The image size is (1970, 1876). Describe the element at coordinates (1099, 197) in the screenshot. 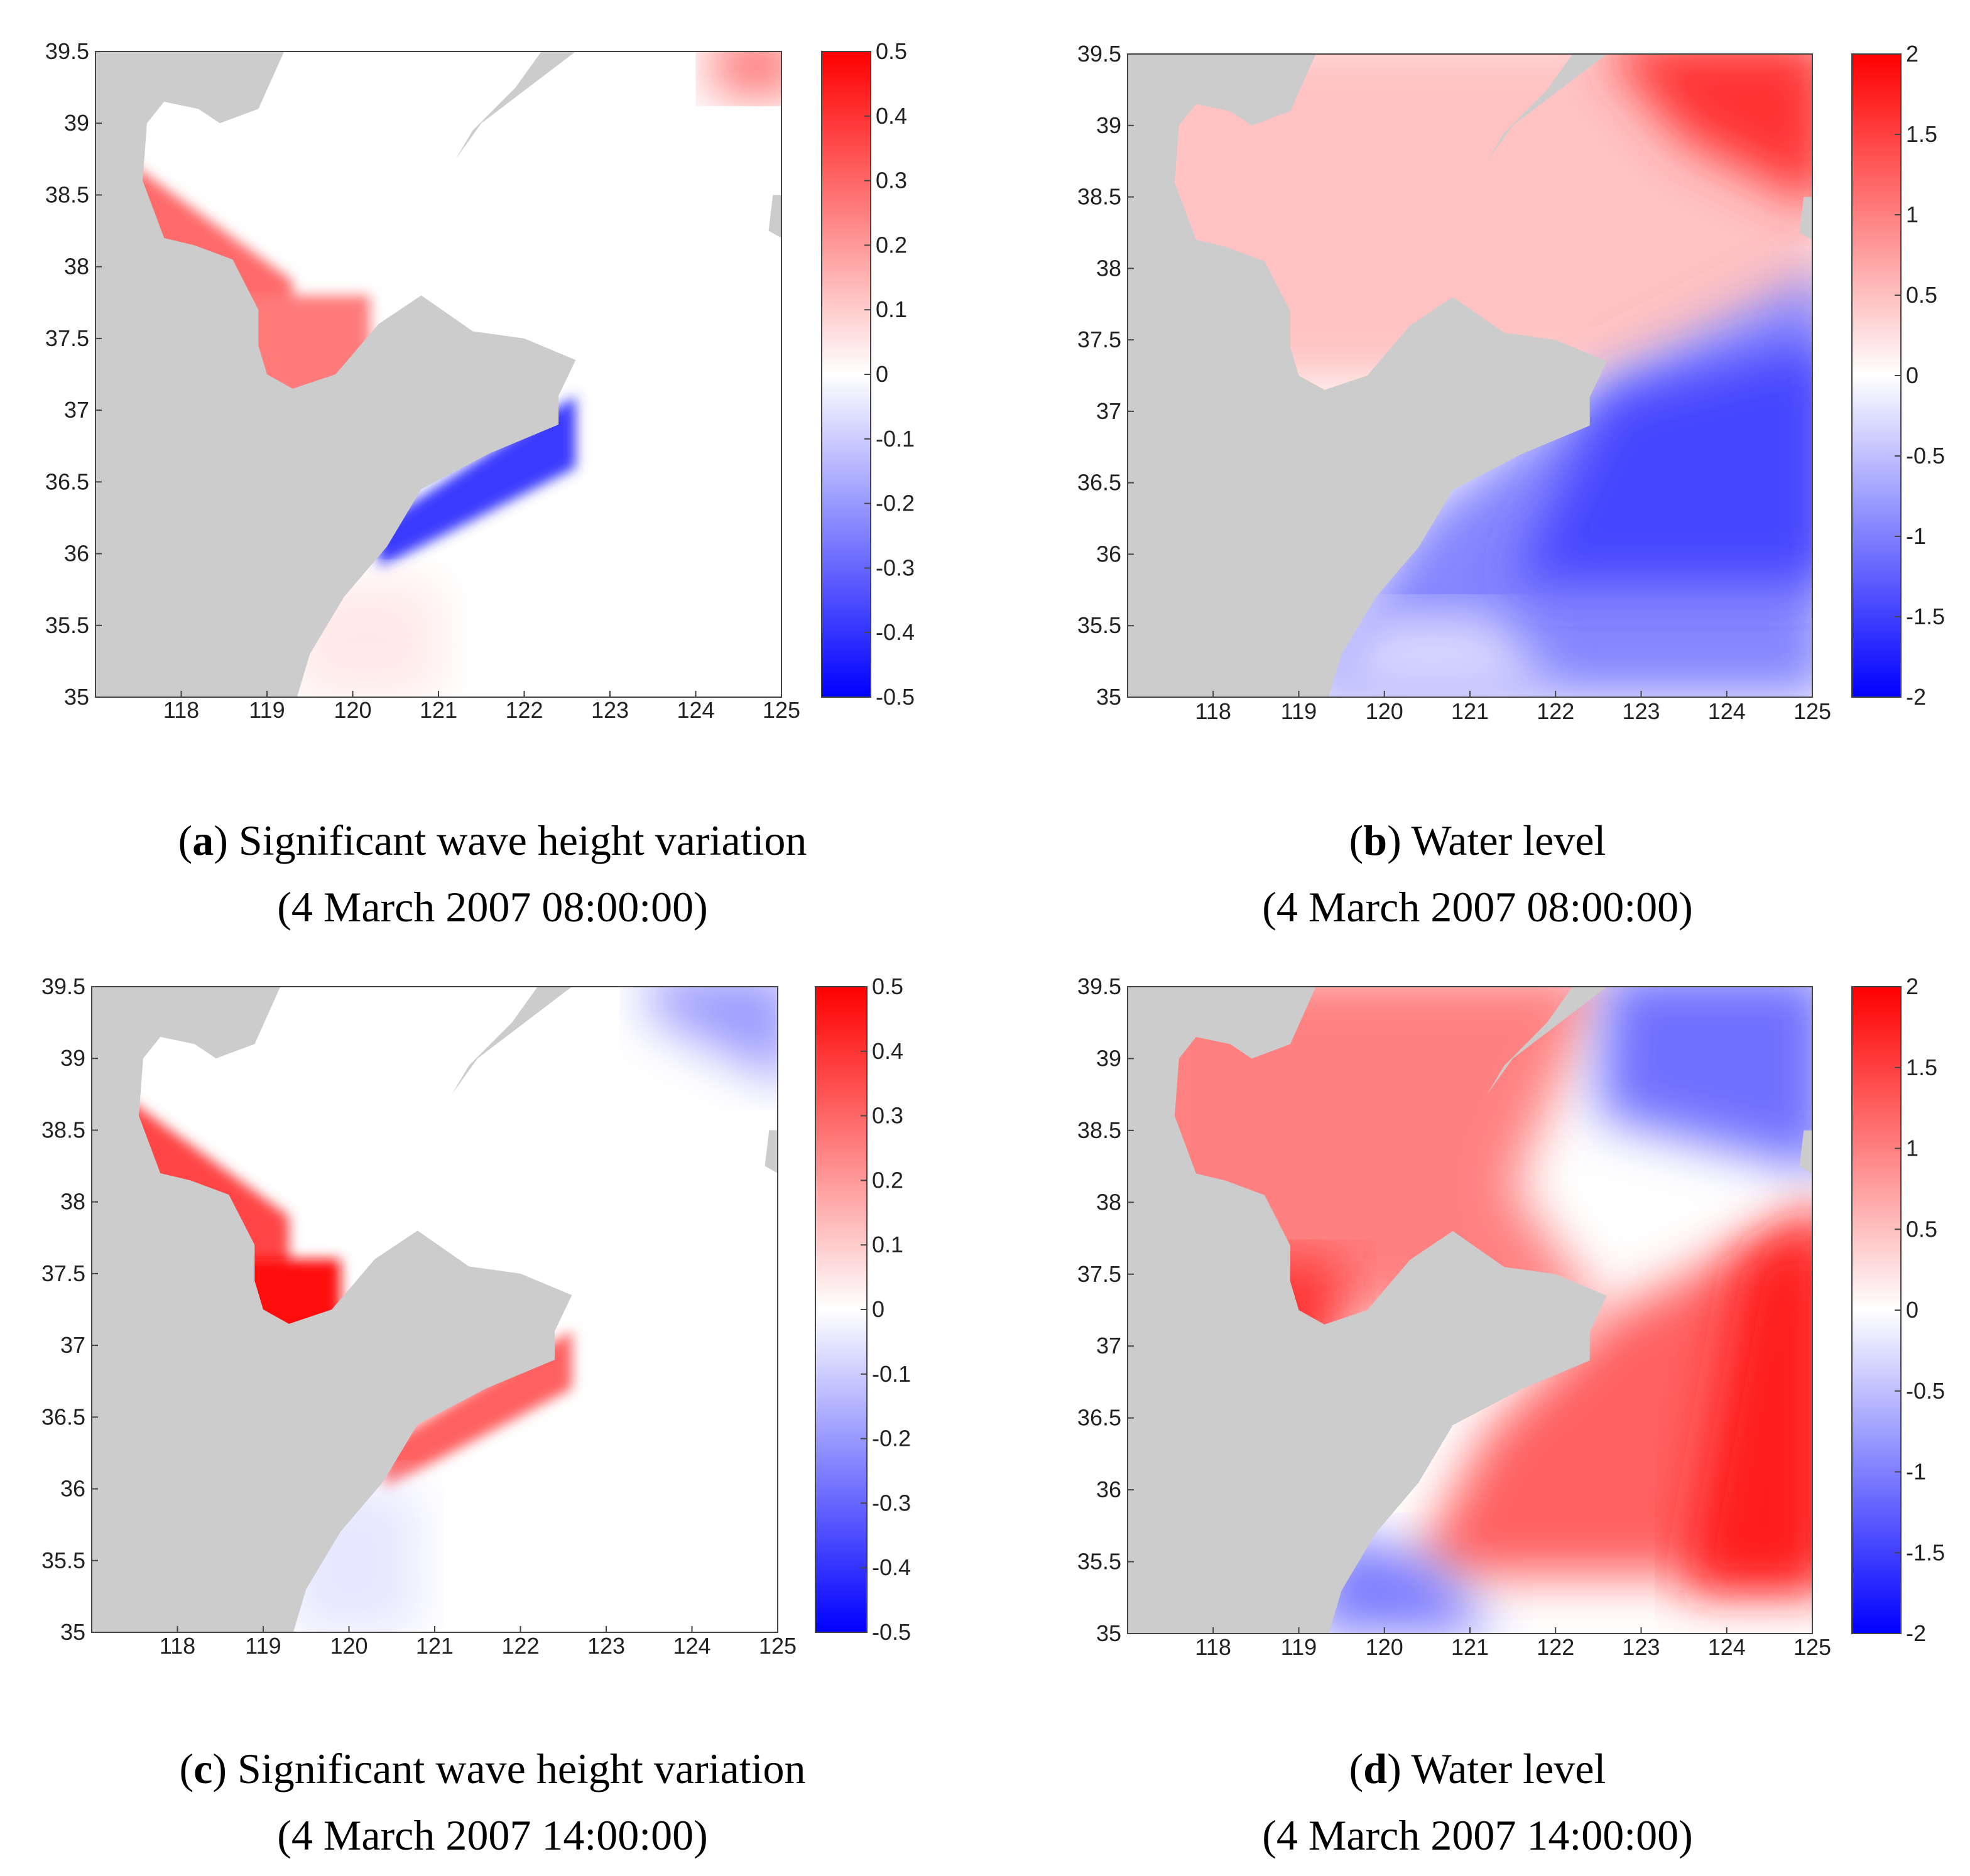

I see `y-tick-label-b: 38.5` at that location.